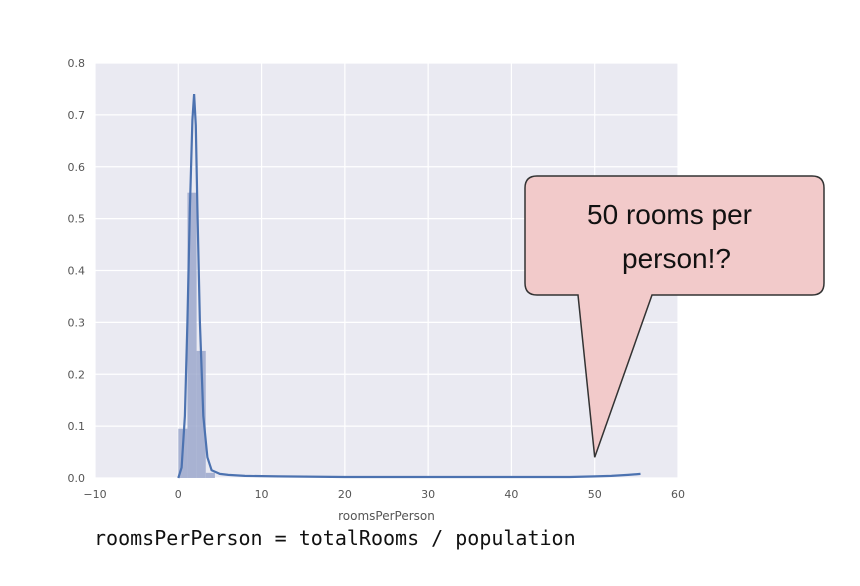  What do you see at coordinates (345, 494) in the screenshot?
I see `x-tick-label: 20` at bounding box center [345, 494].